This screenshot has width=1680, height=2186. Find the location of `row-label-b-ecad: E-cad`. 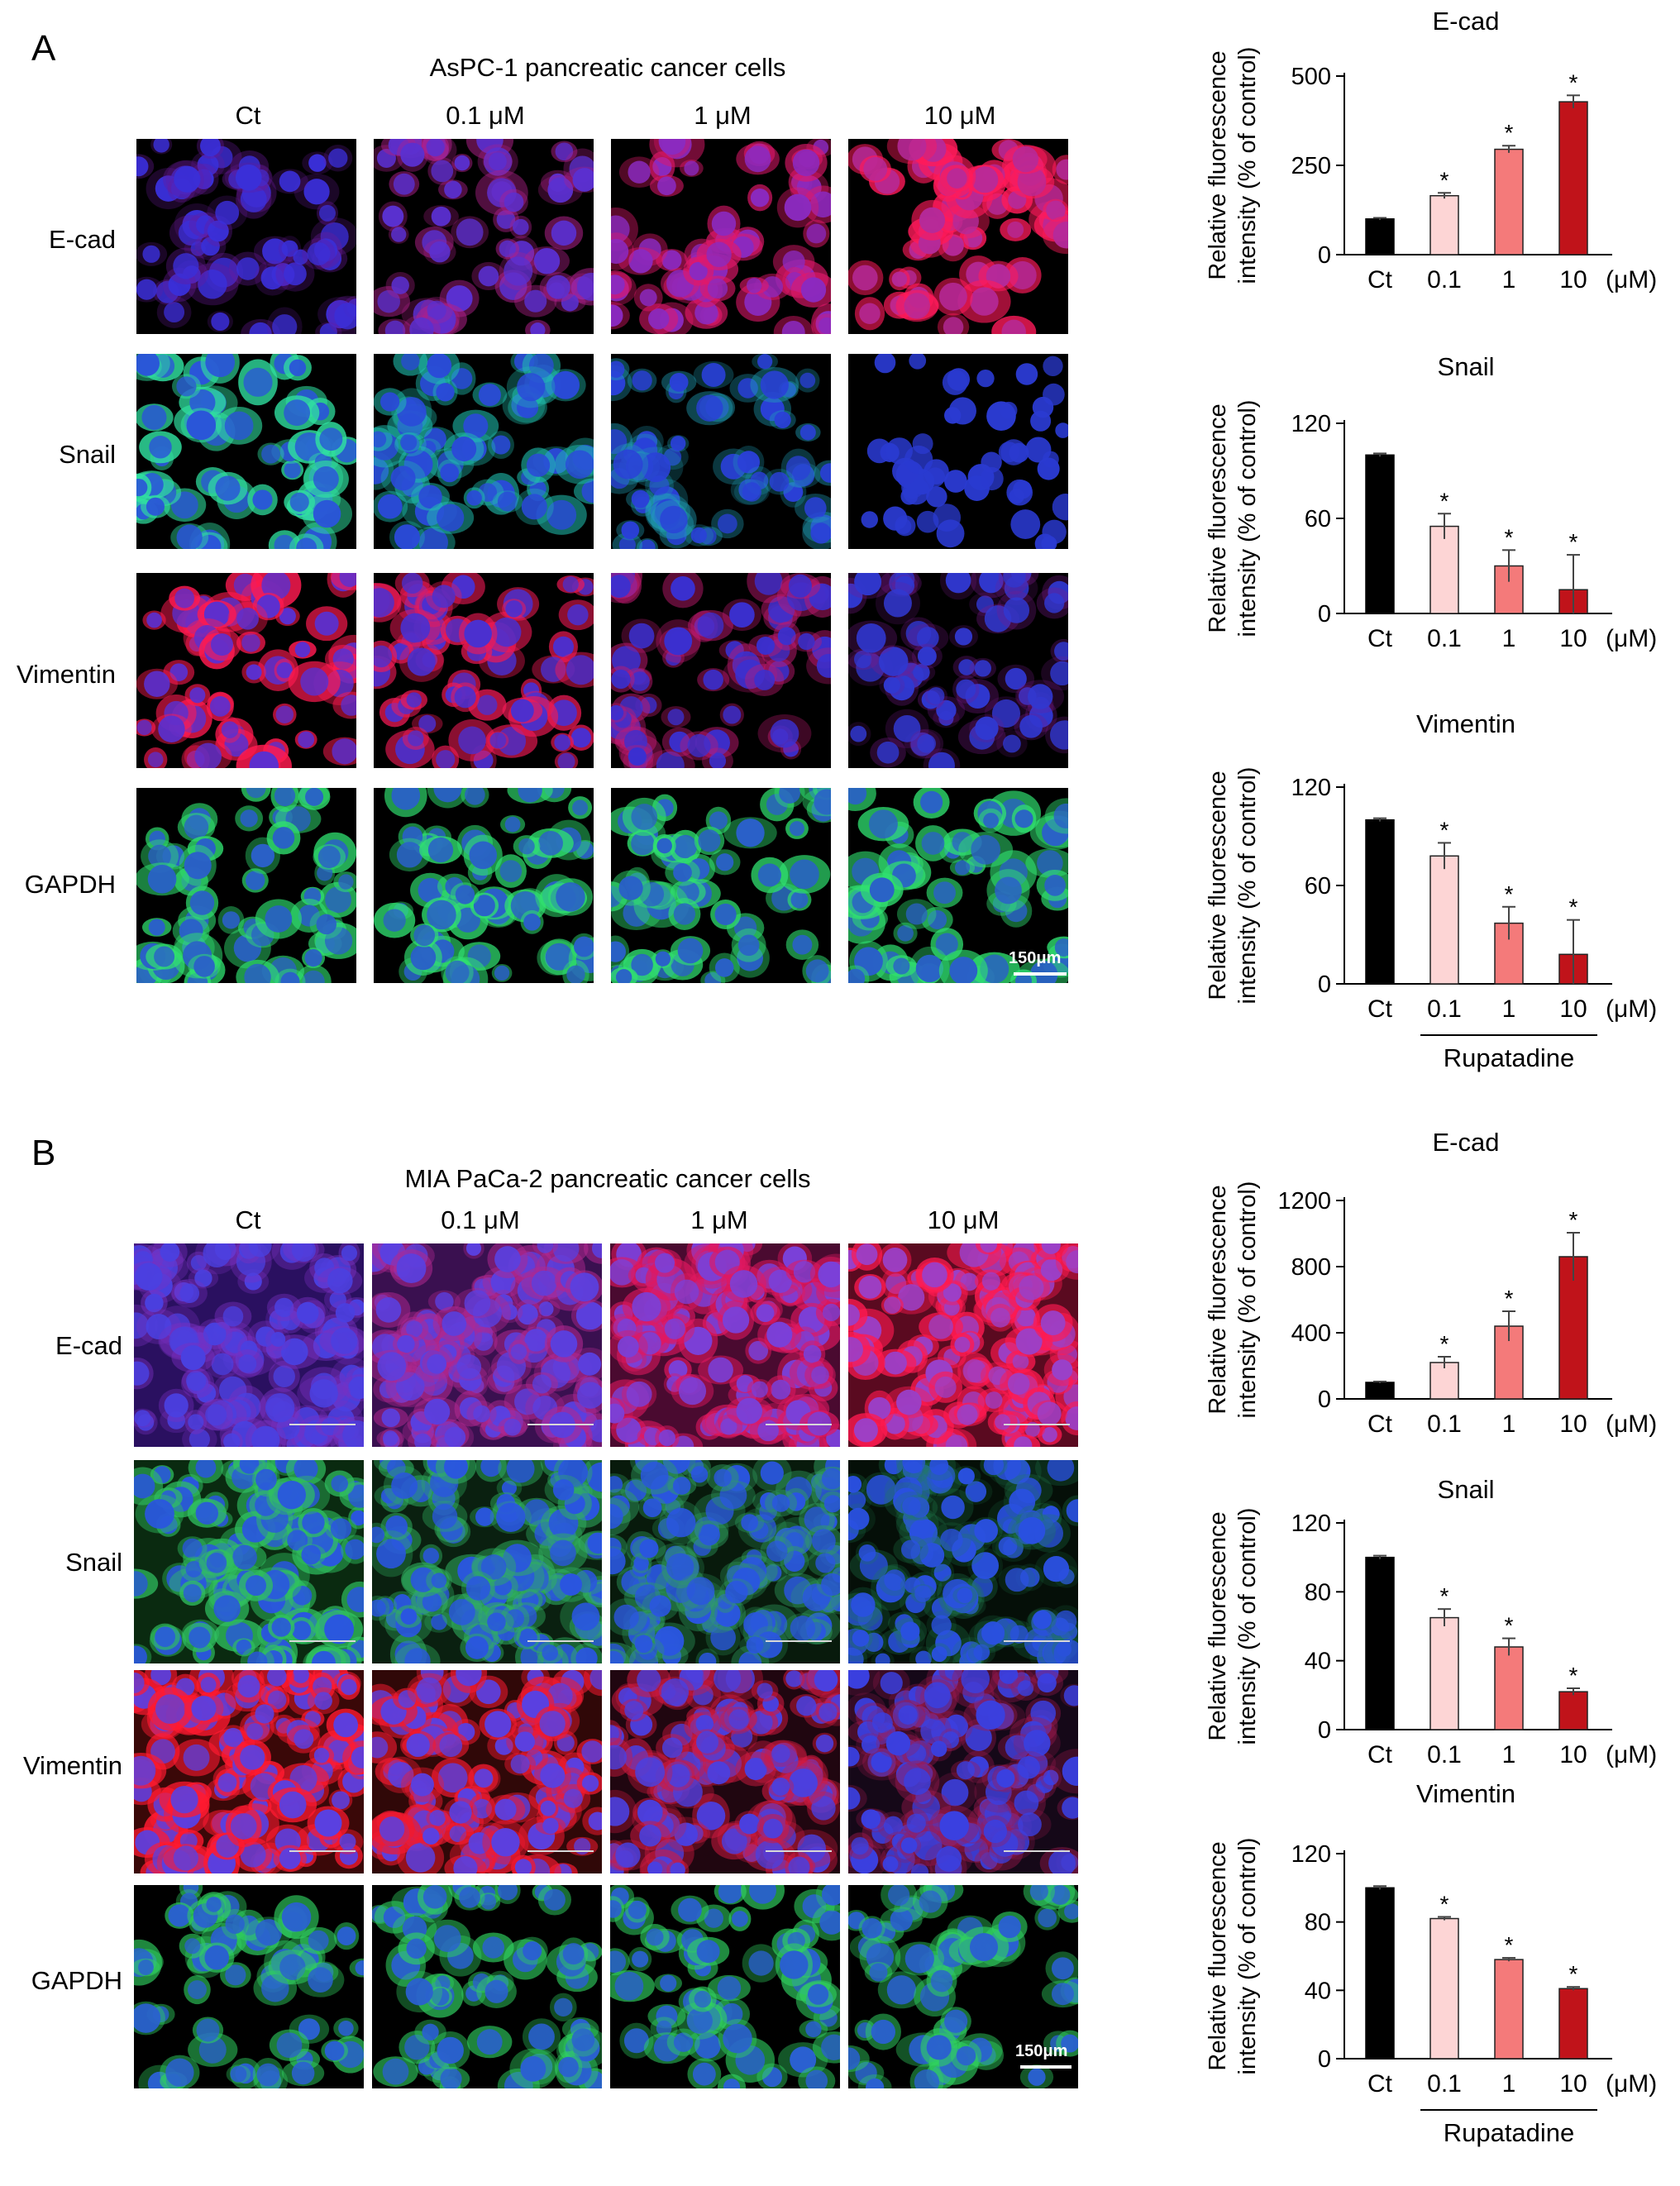

row-label-b-ecad: E-cad is located at coordinates (88, 1345).